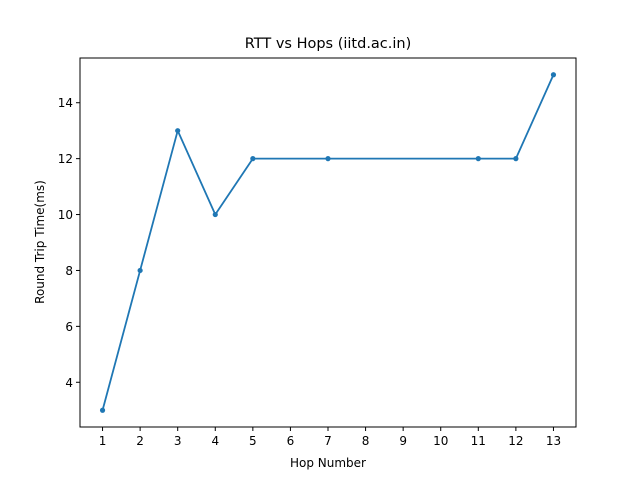 This screenshot has width=640, height=480. I want to click on chart-title: RTT vs Hops (iitd.ac.in), so click(328, 44).